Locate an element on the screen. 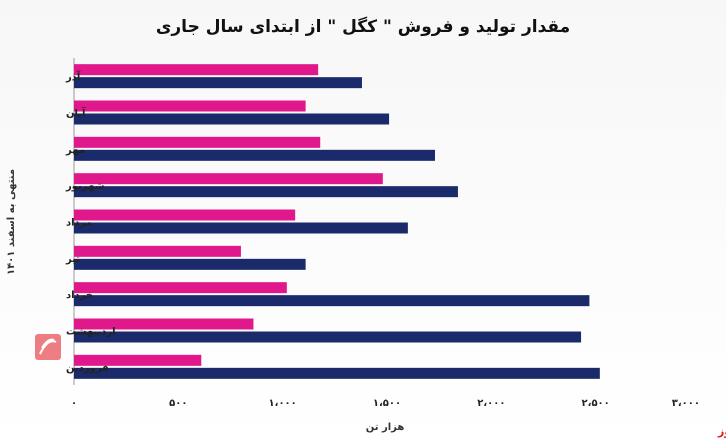 Image resolution: width=726 pixels, height=442 pixels. category-label: مرداد is located at coordinates (79, 223).